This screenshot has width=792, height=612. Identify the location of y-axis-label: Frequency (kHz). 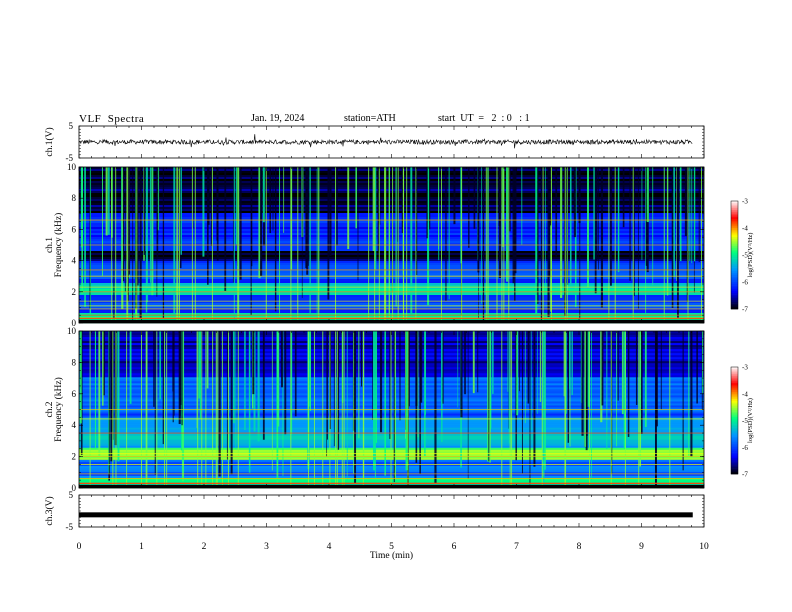
(58, 245).